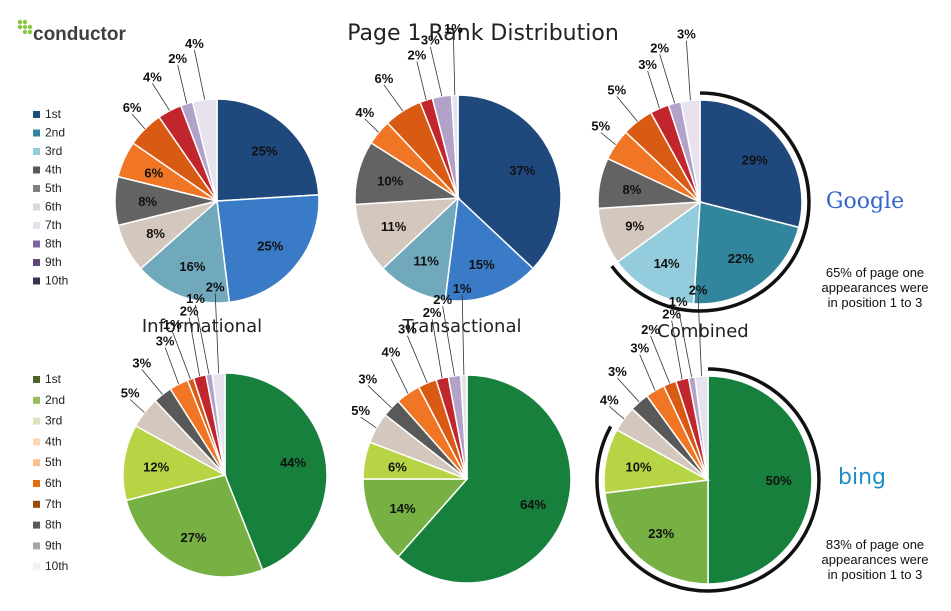 The image size is (951, 611). I want to click on slice-label: 22%, so click(741, 258).